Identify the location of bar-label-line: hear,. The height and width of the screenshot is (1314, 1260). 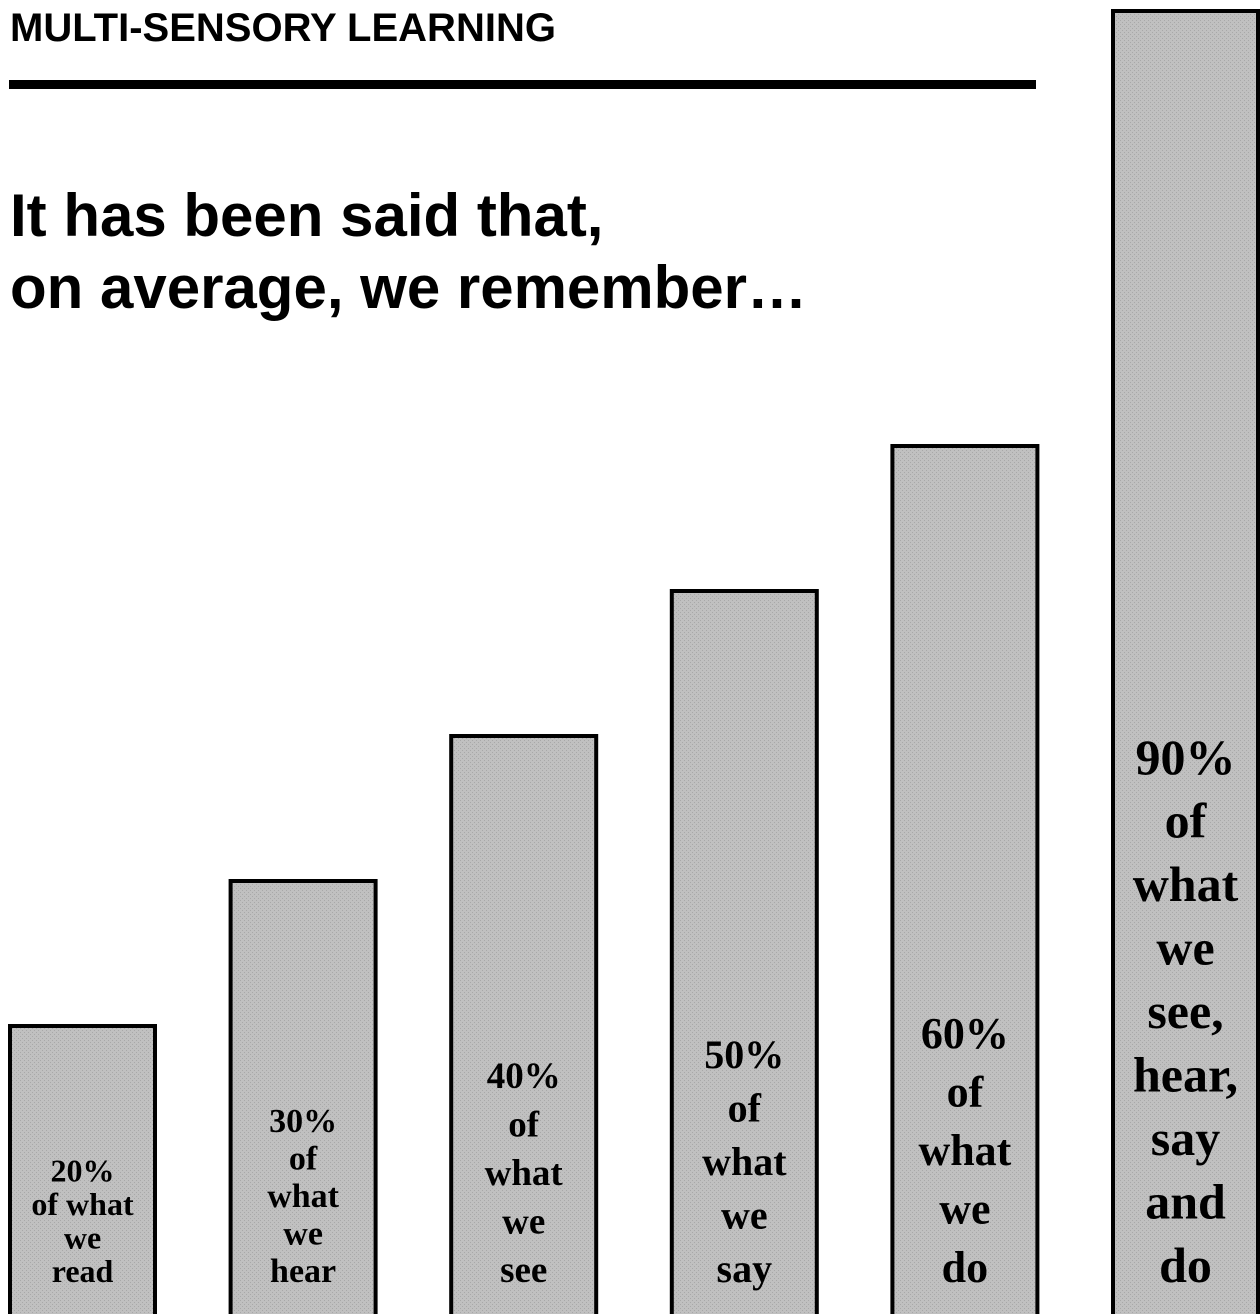
(1185, 1075).